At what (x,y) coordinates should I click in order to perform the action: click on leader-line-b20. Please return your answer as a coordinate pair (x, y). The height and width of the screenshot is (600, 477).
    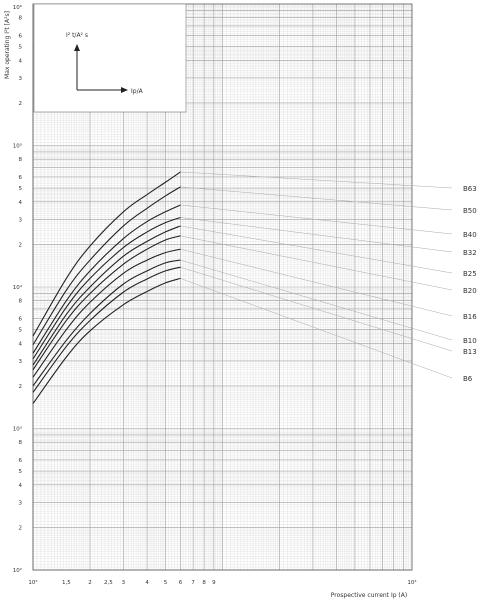
    Looking at the image, I should click on (316, 263).